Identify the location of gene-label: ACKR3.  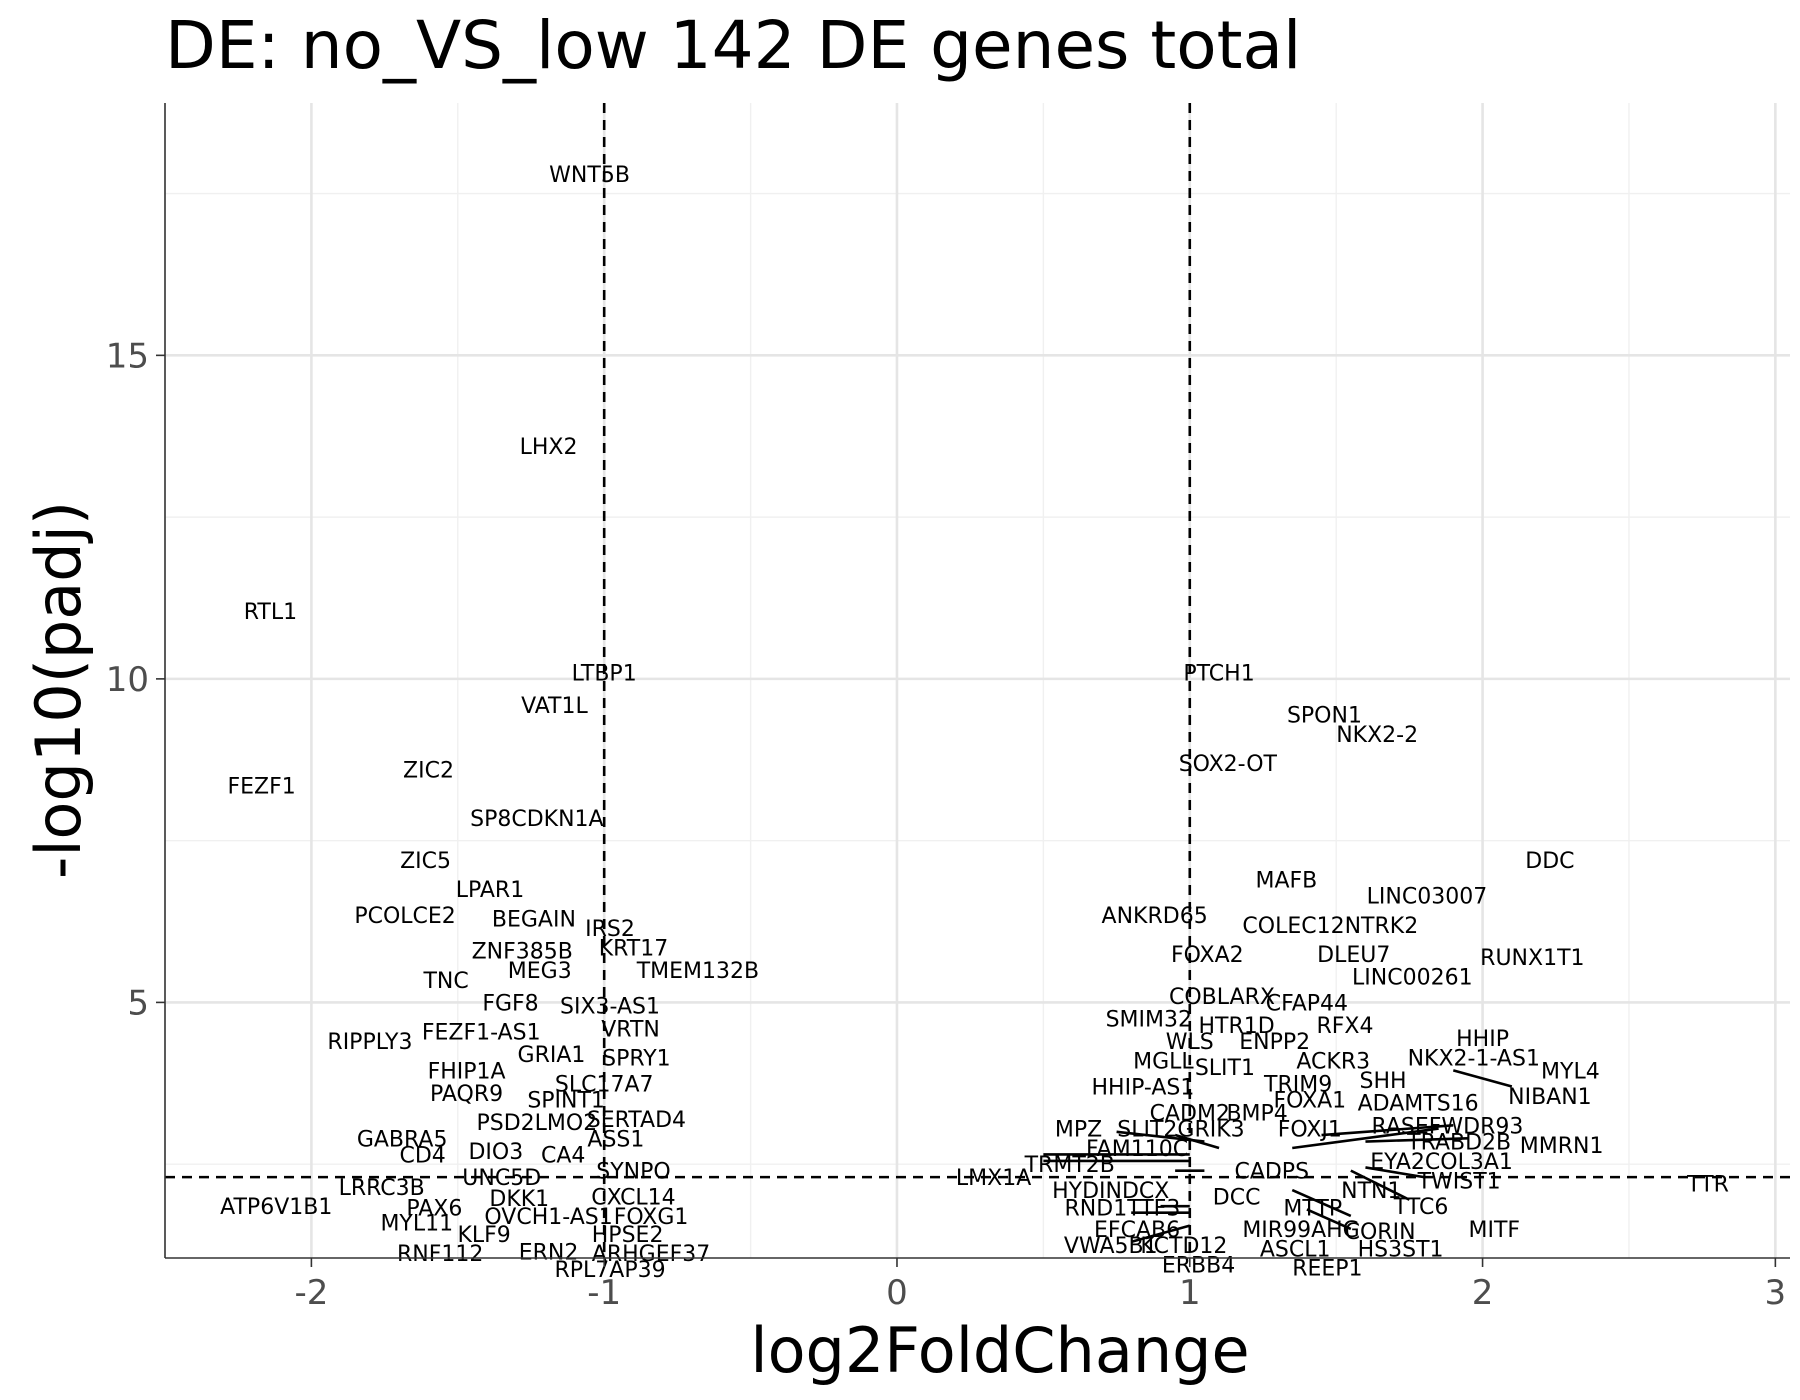
(1333, 1062).